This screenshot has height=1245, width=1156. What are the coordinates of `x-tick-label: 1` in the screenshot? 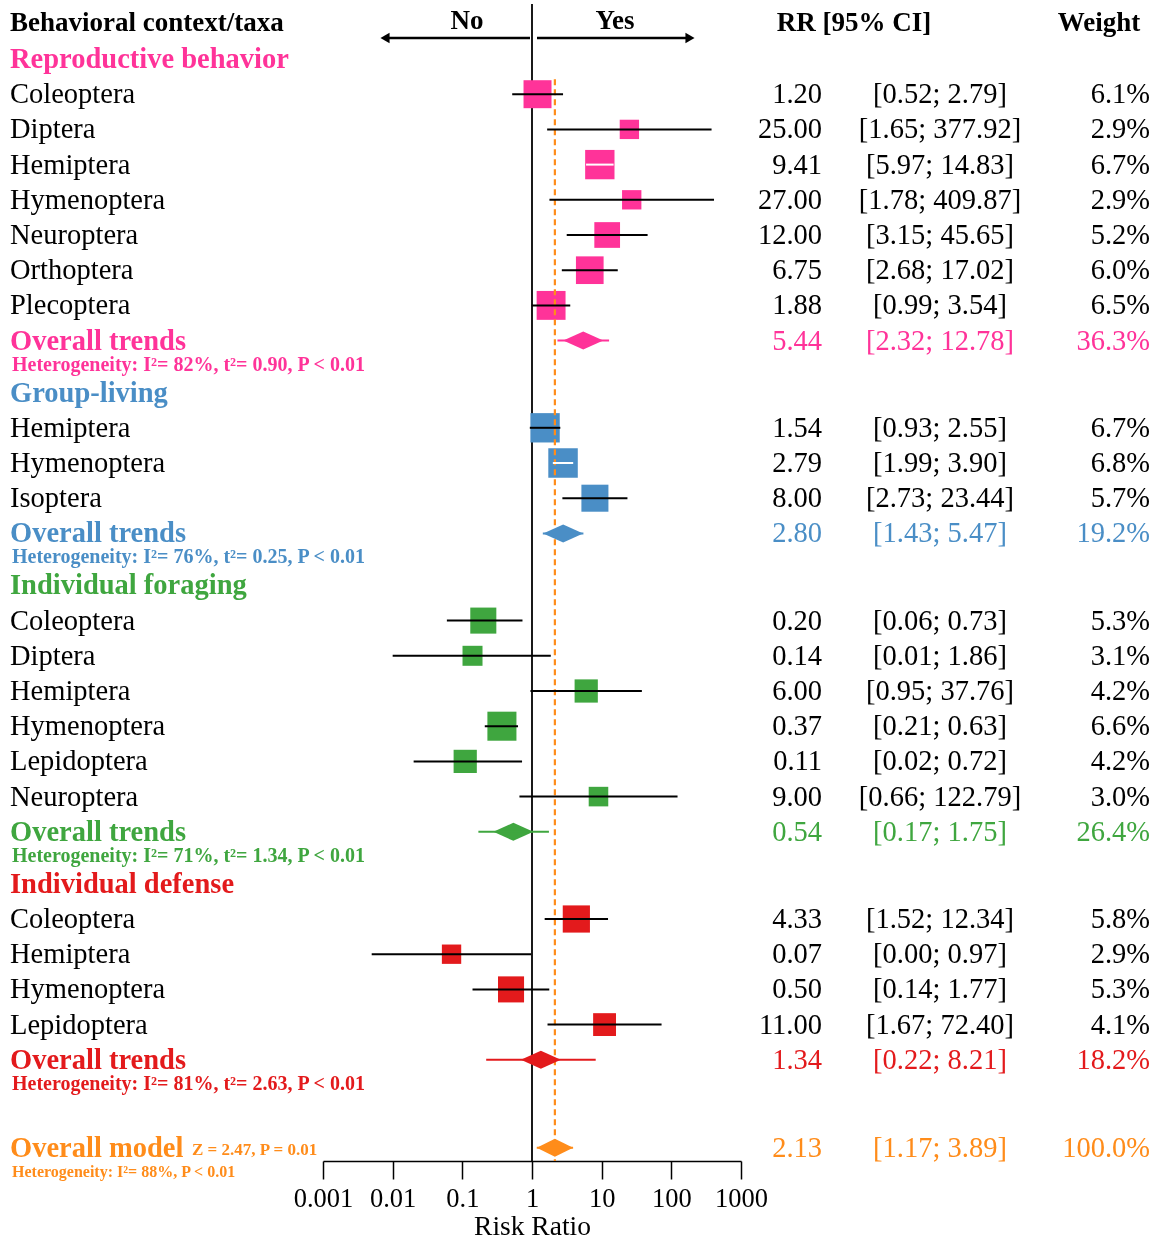 It's located at (532, 1197).